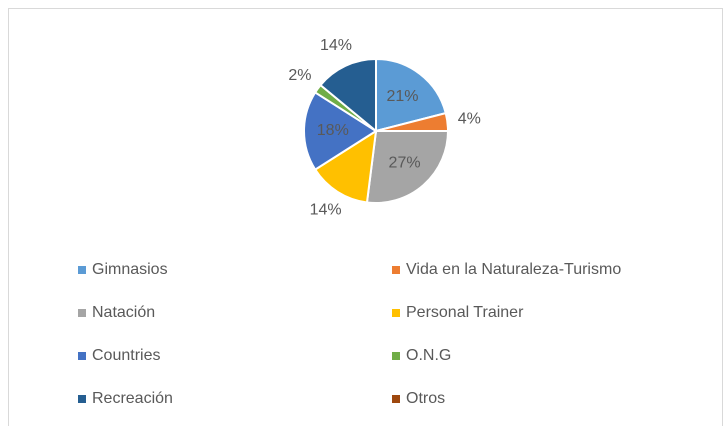  What do you see at coordinates (333, 130) in the screenshot?
I see `data-label: 18%` at bounding box center [333, 130].